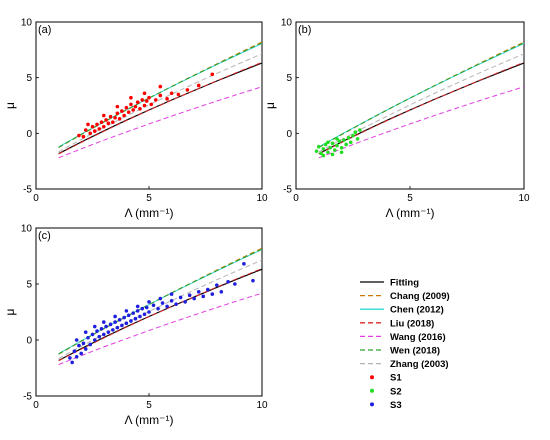  Describe the element at coordinates (148, 213) in the screenshot. I see `x-axis-label: Λ (mm⁻¹)` at that location.